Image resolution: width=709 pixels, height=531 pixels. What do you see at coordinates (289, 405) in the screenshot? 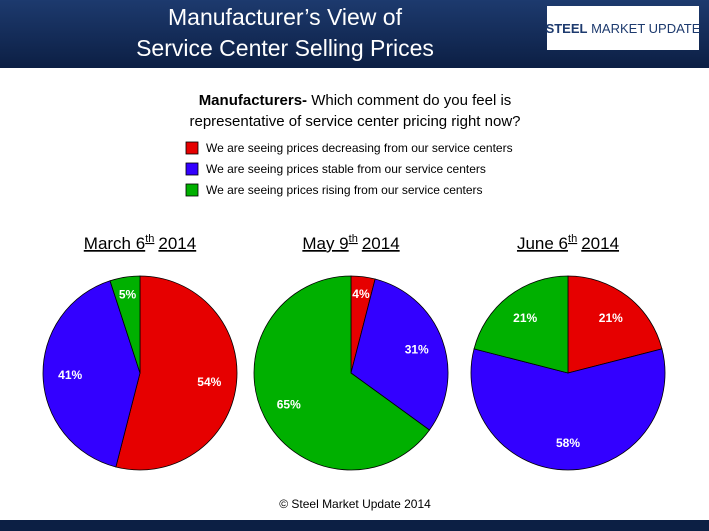
I see `pie-value-label: 65%` at bounding box center [289, 405].